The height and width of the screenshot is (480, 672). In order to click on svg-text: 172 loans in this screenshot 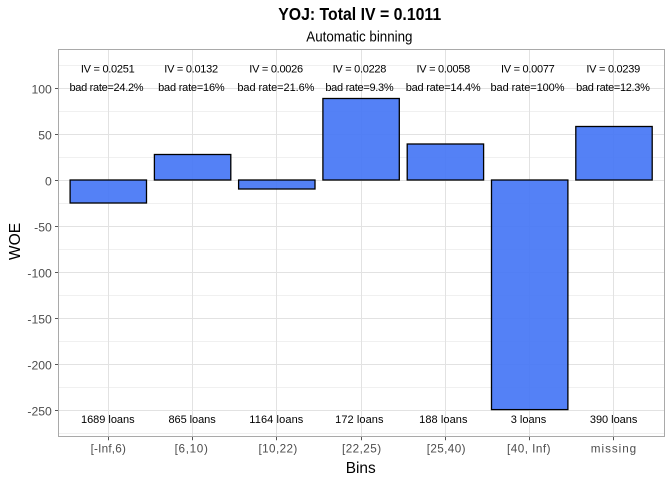, I will do `click(359, 420)`.